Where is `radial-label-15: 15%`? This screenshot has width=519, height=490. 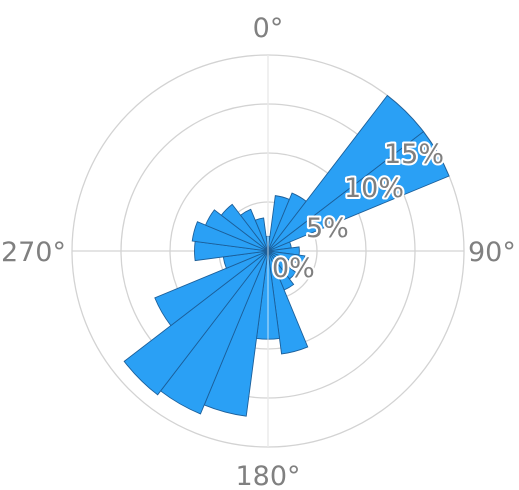
radial-label-15: 15% is located at coordinates (414, 154).